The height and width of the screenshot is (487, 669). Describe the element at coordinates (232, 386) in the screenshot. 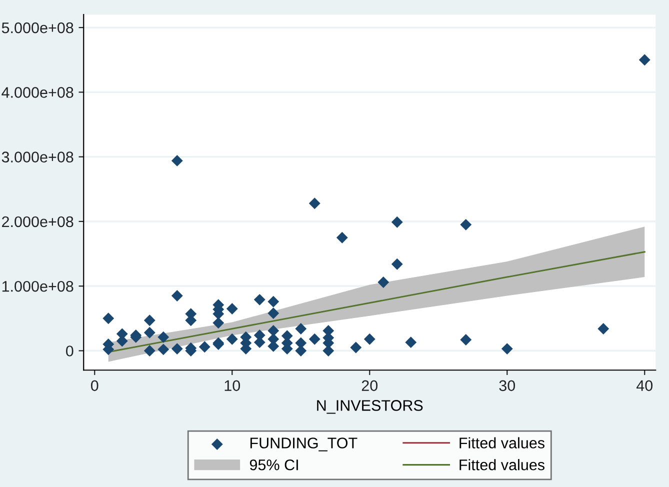

I see `x-tick-label: 10` at that location.